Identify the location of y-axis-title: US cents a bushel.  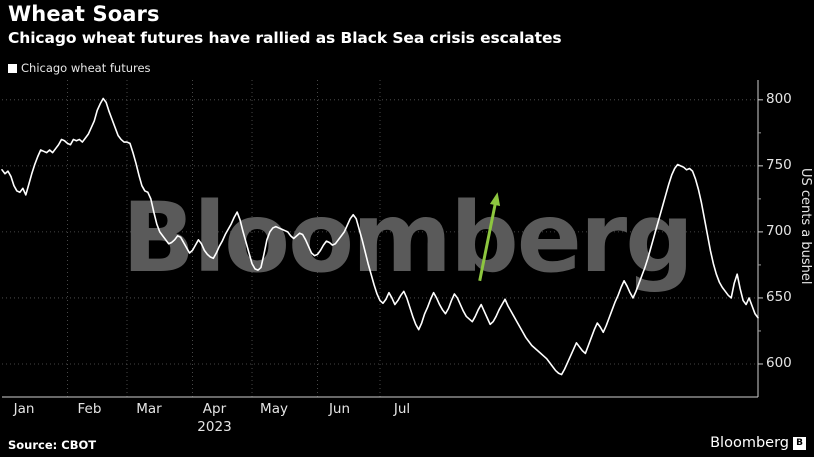
(805, 226).